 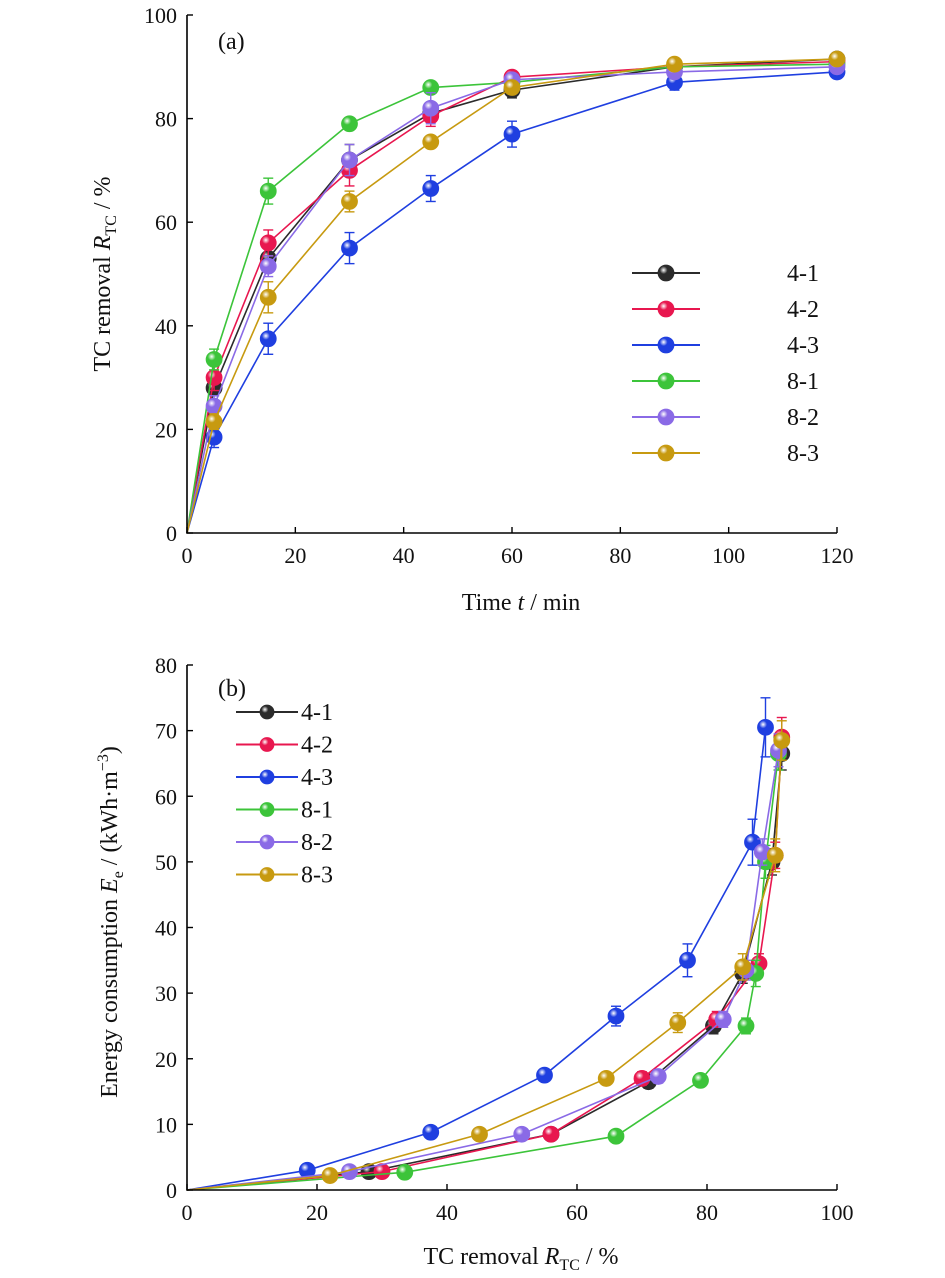 What do you see at coordinates (317, 746) in the screenshot?
I see `legend-label-b-4-2: 4-2` at bounding box center [317, 746].